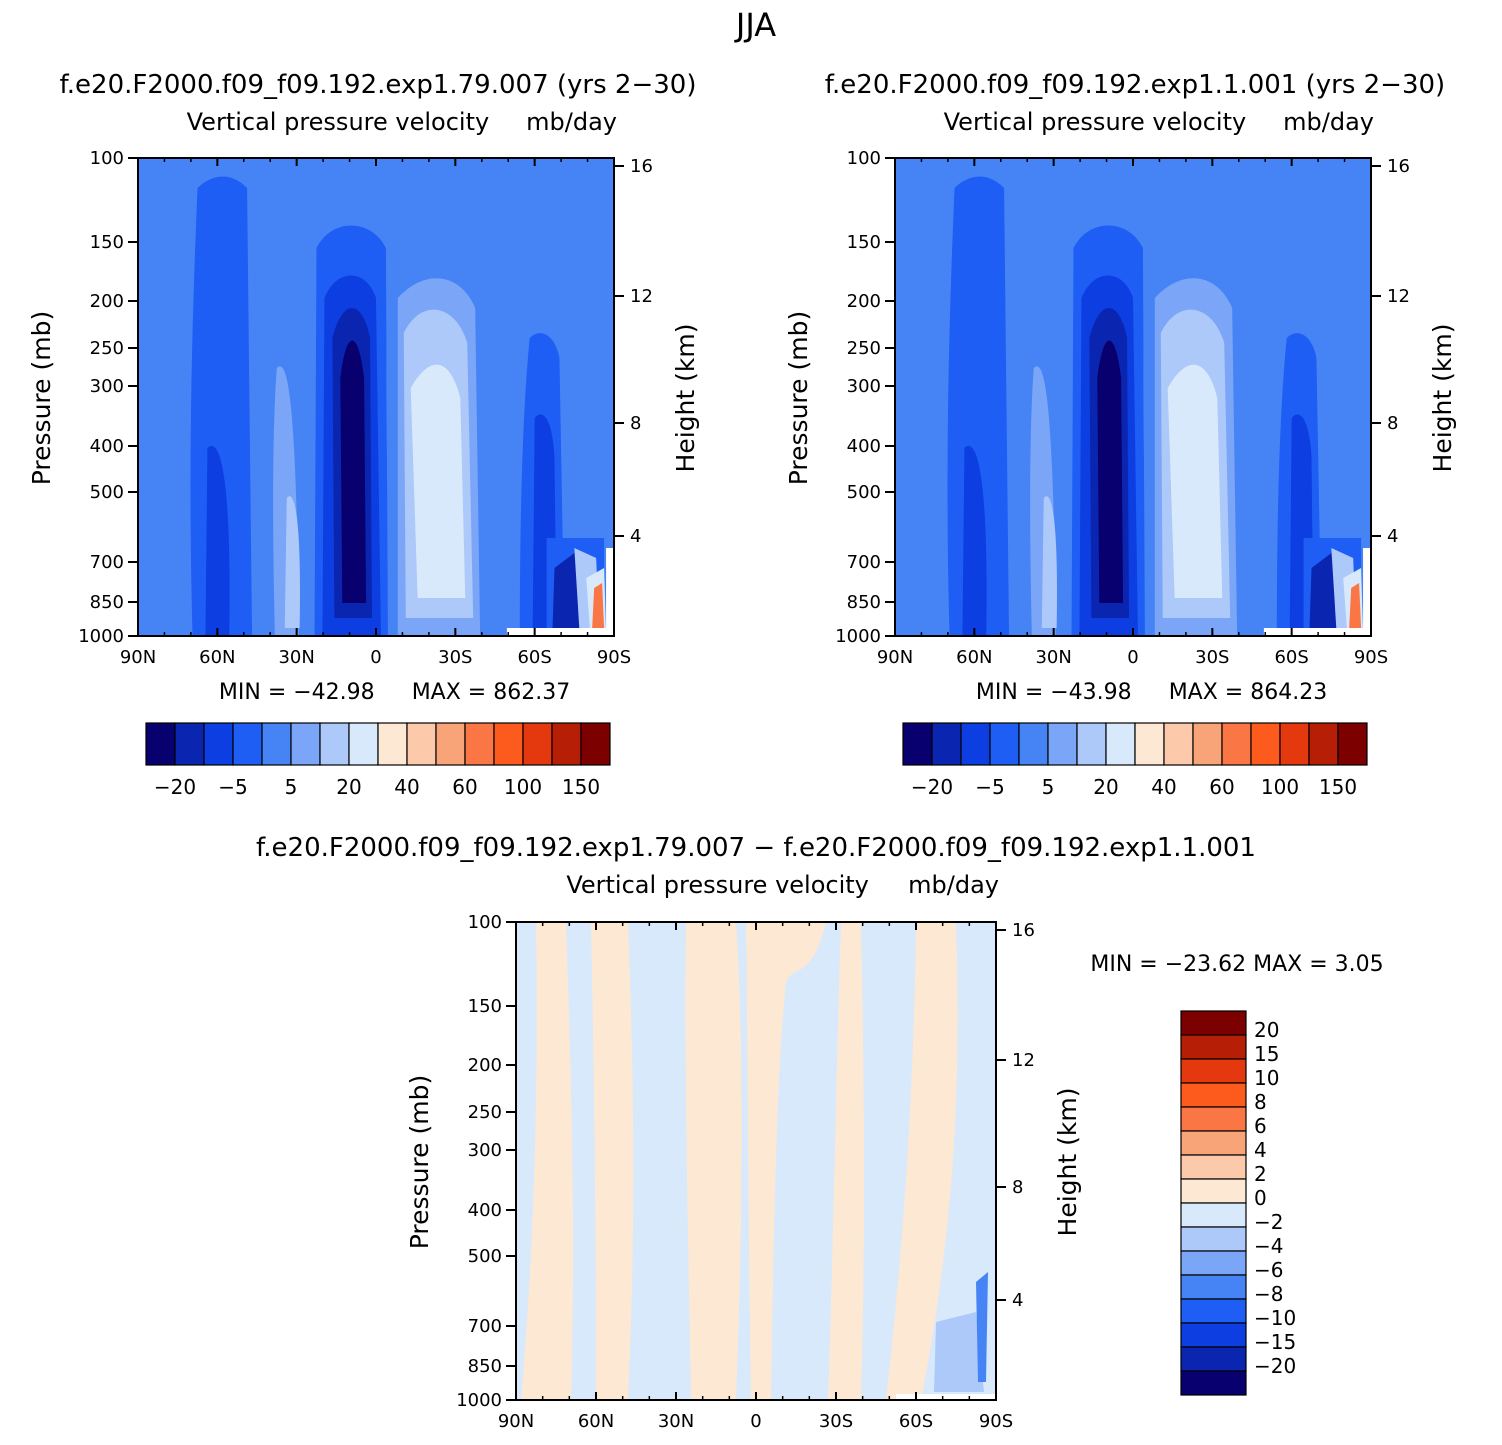 This screenshot has height=1445, width=1502. I want to click on minmax-label: MIN = −23.62 MAX = 3.05, so click(1236, 964).